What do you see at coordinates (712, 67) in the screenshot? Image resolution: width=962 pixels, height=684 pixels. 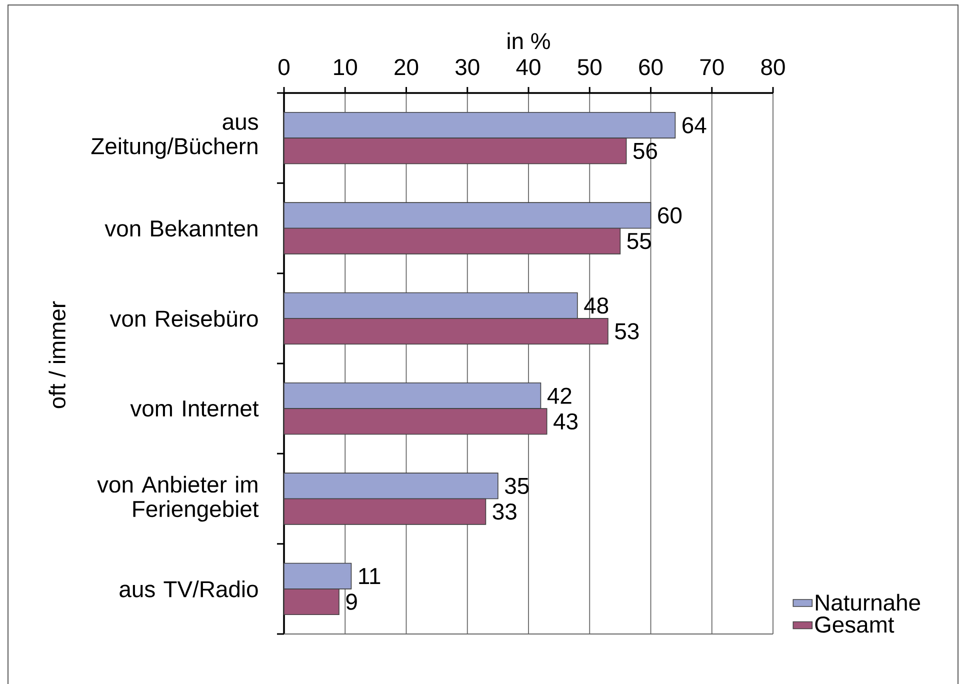 I see `x-tick-label: 70` at bounding box center [712, 67].